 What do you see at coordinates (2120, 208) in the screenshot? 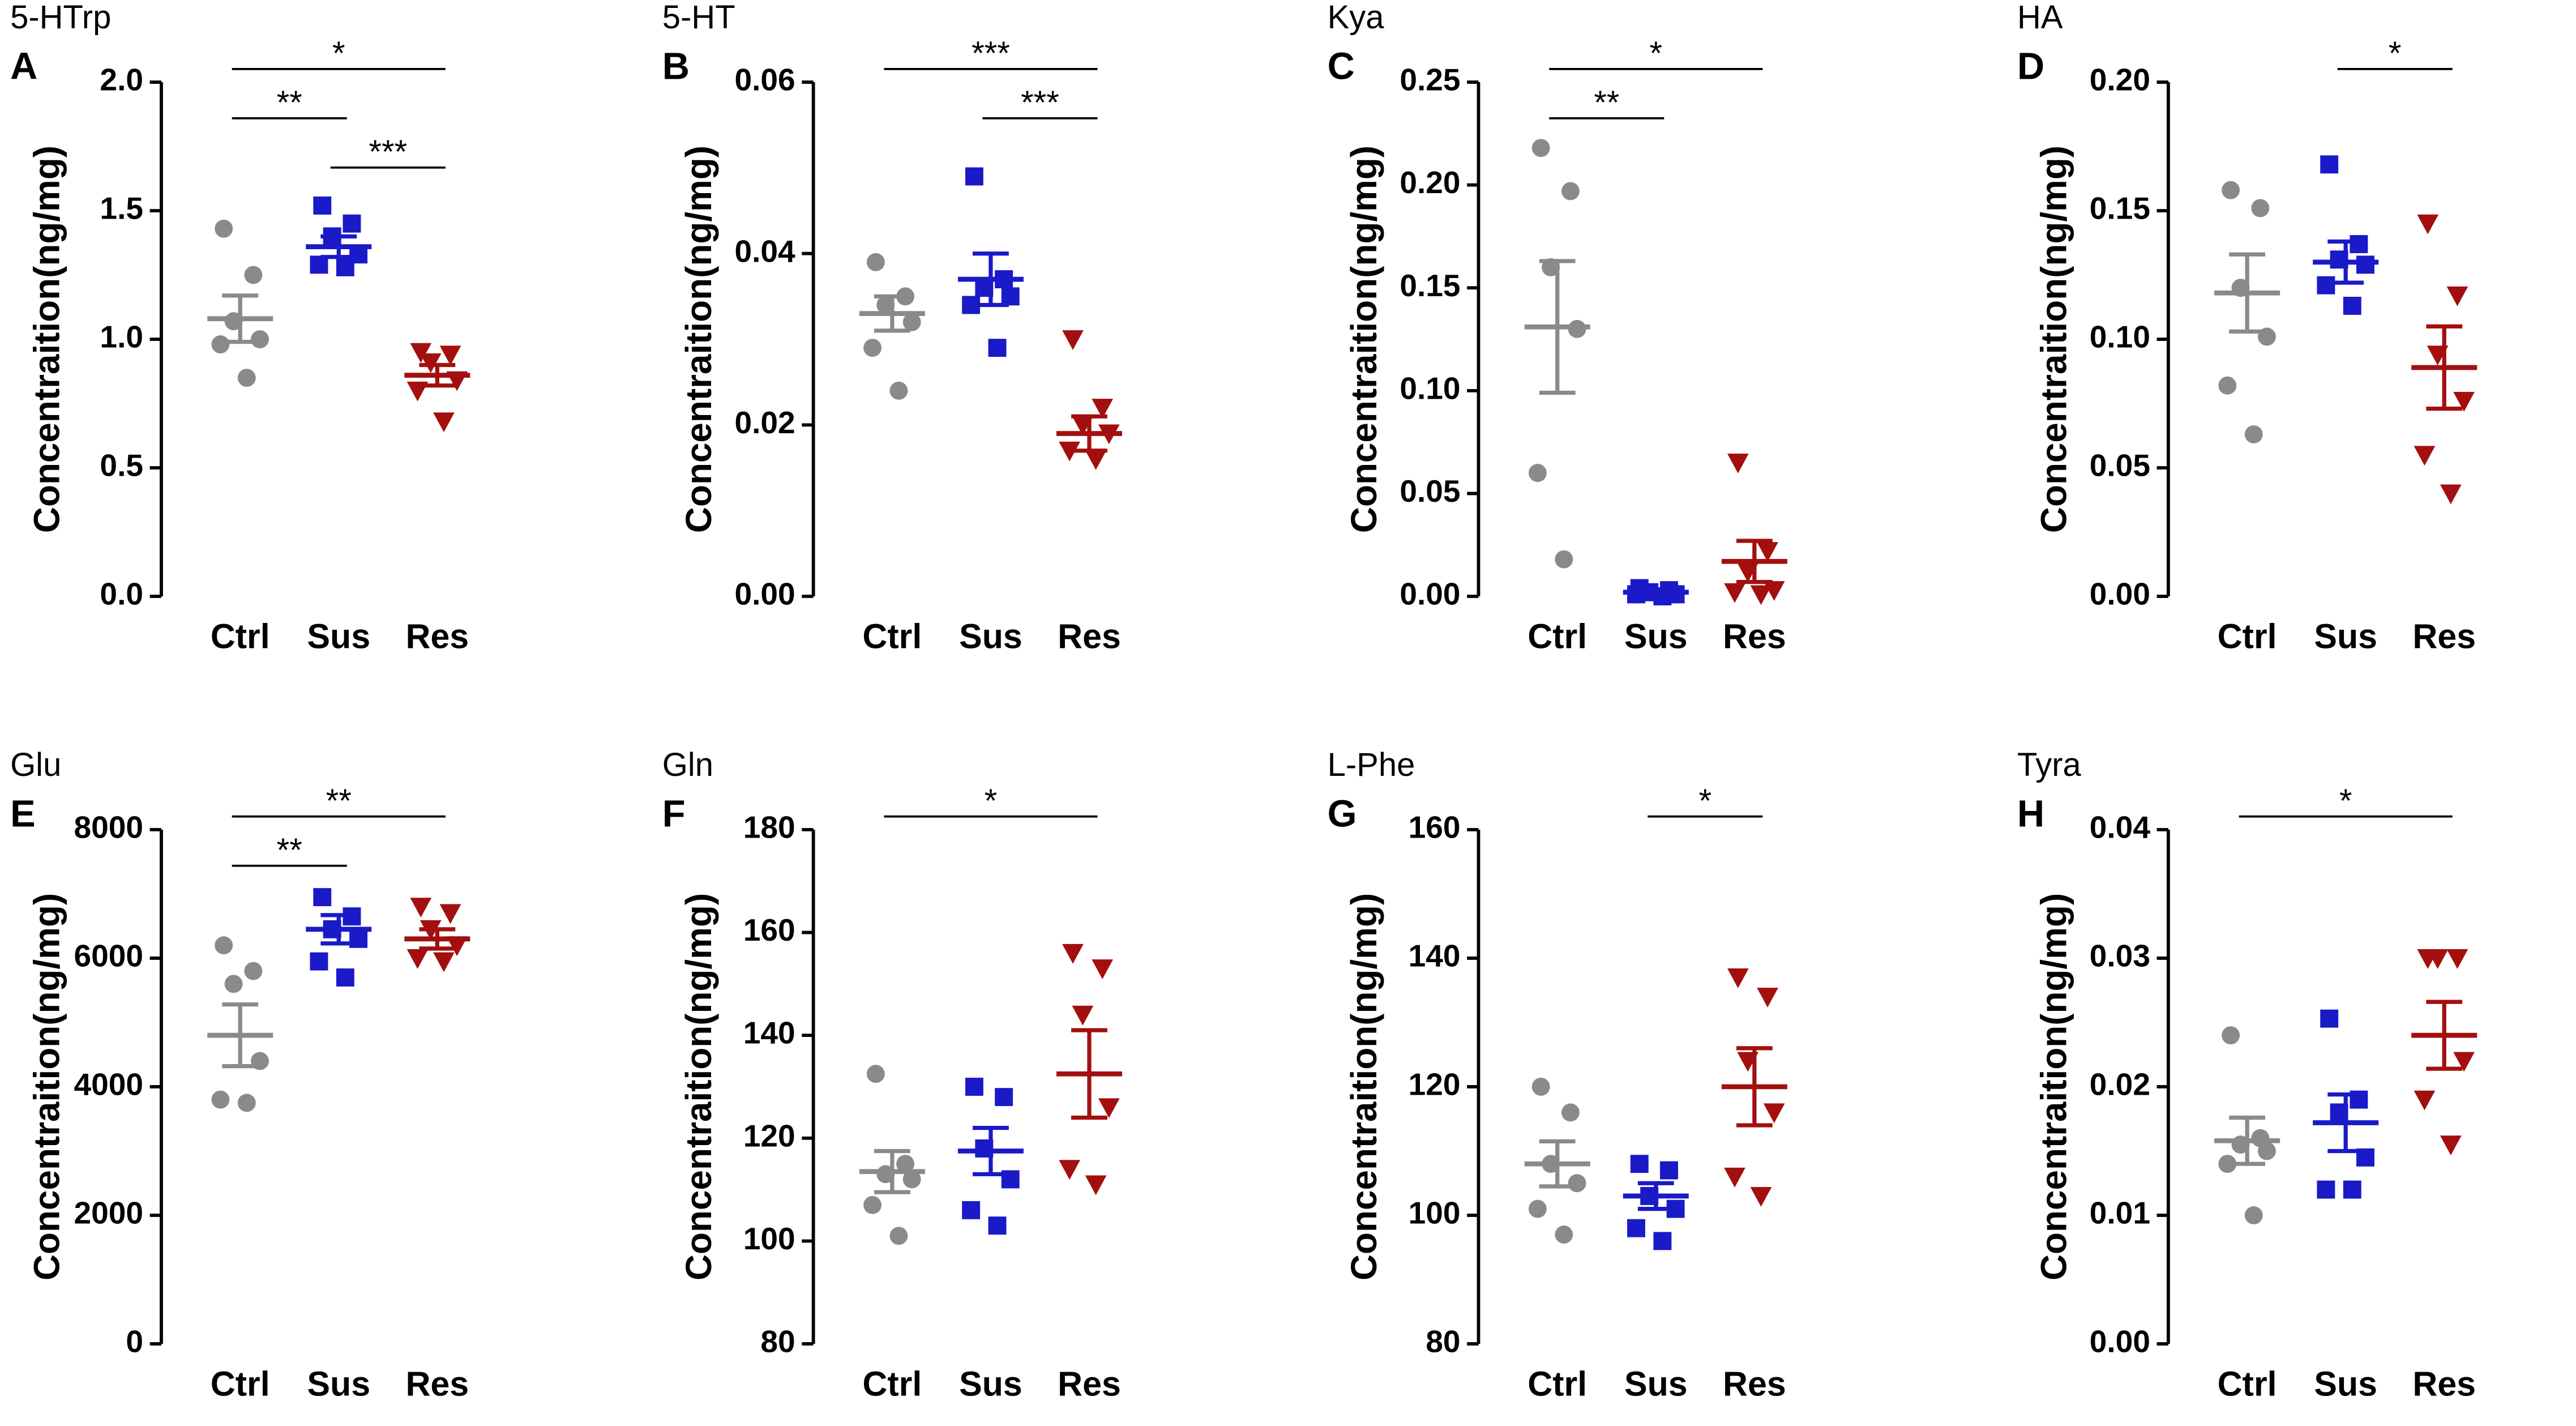
I see `y-tick-label: 0.15` at bounding box center [2120, 208].